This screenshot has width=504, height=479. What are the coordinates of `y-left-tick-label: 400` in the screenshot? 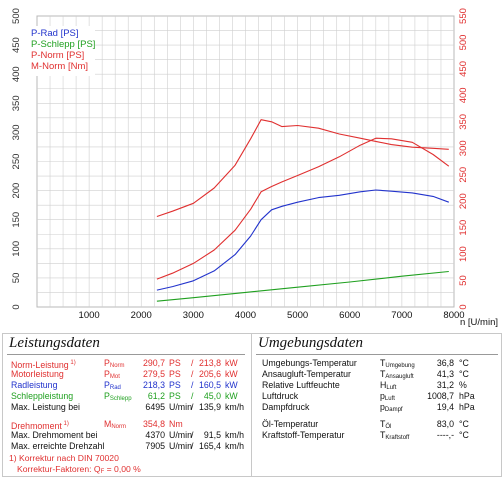 It's located at (16, 74).